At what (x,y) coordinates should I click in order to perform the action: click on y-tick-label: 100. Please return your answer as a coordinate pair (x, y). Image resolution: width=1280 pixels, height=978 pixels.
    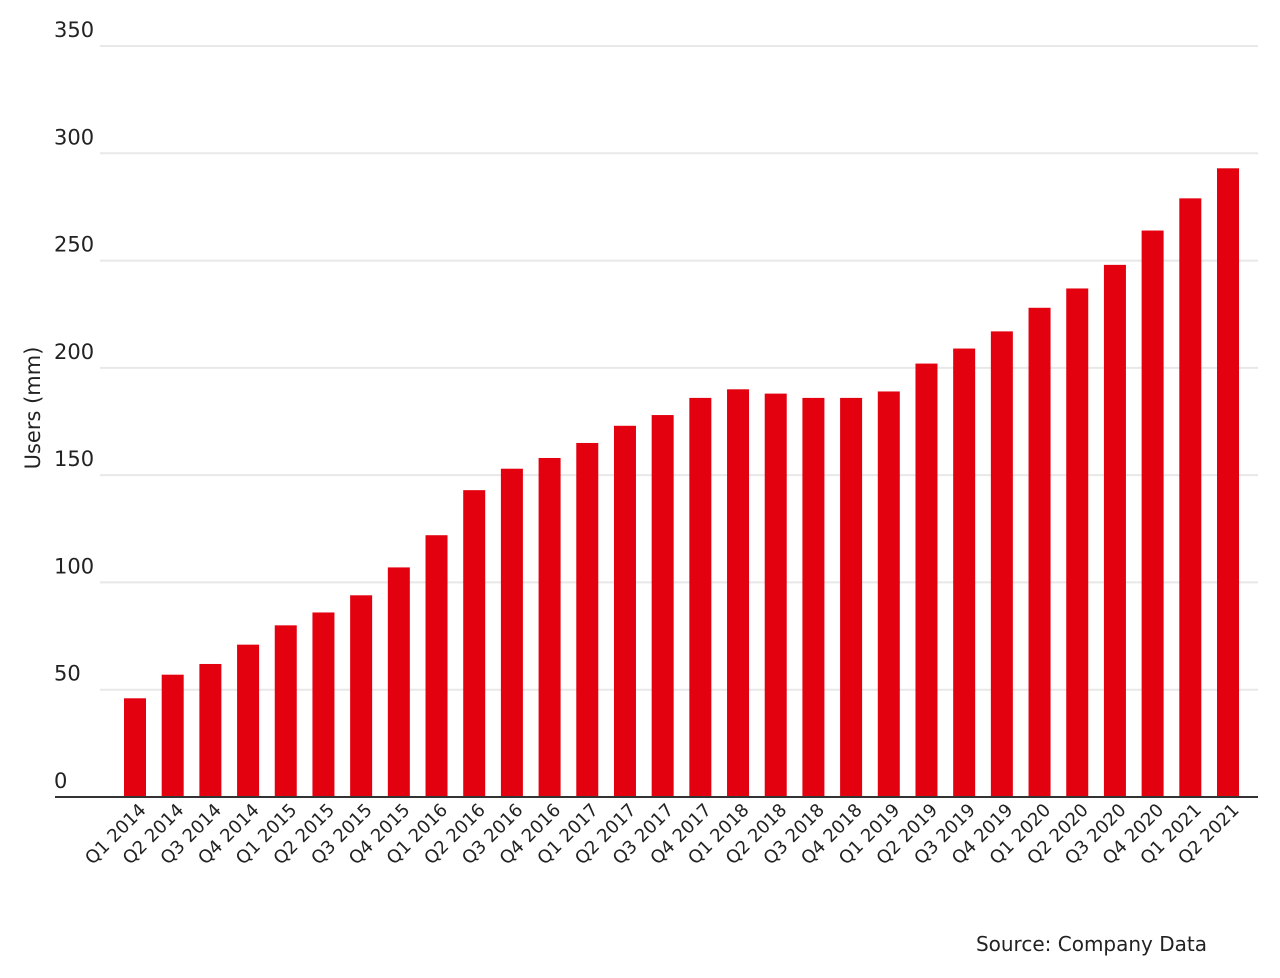
    Looking at the image, I should click on (74, 566).